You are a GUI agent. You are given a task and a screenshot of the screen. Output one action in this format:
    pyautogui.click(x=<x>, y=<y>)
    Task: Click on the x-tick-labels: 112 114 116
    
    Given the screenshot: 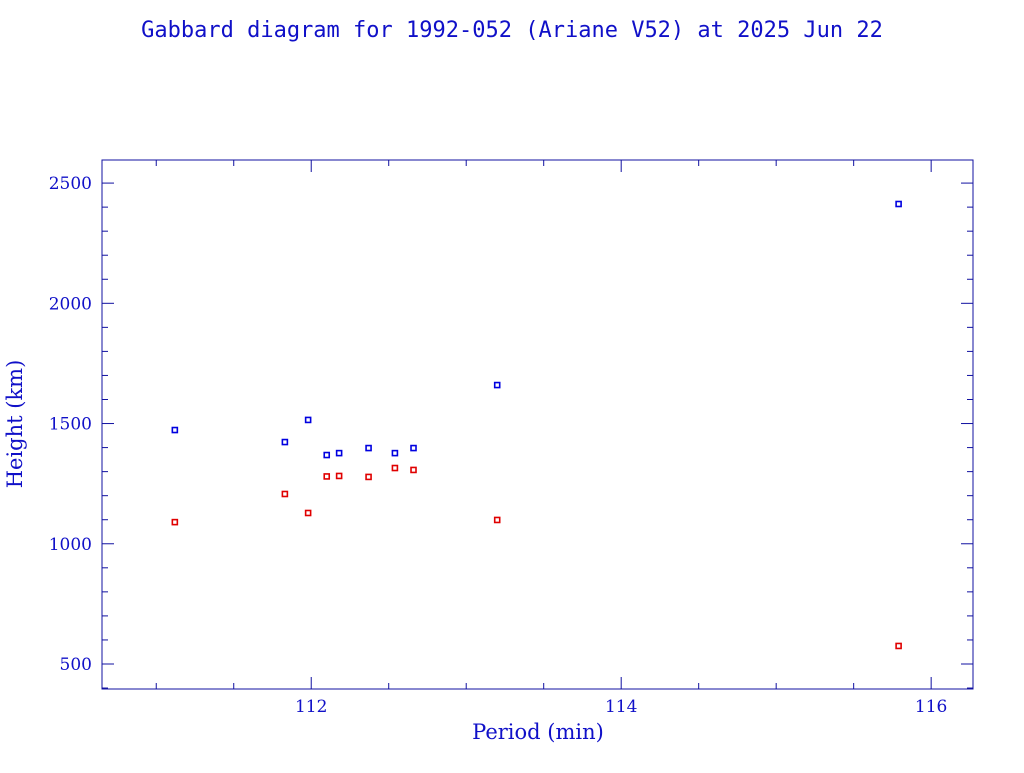 What is the action you would take?
    pyautogui.click(x=621, y=707)
    